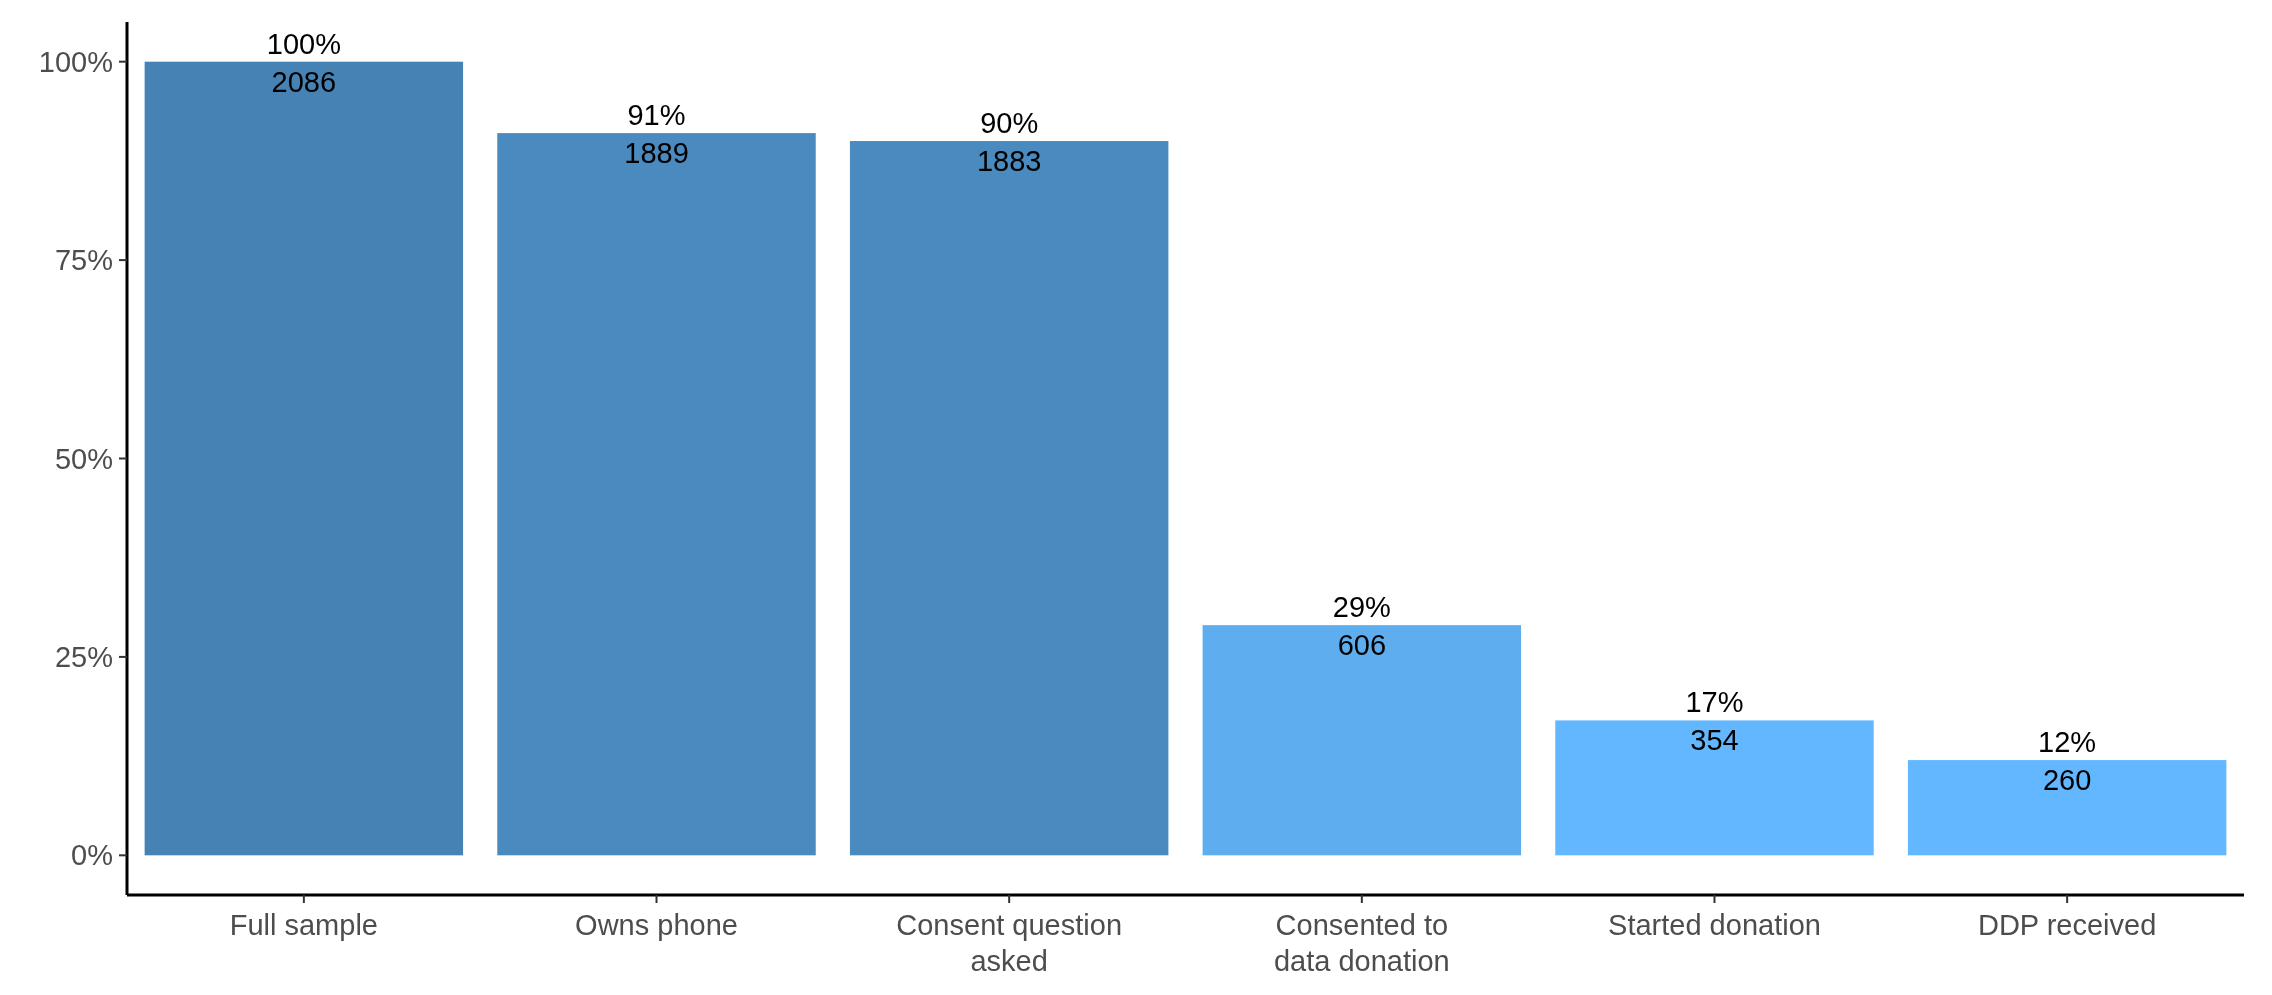 Image resolution: width=2272 pixels, height=995 pixels. Describe the element at coordinates (2067, 780) in the screenshot. I see `annotation: 260` at that location.